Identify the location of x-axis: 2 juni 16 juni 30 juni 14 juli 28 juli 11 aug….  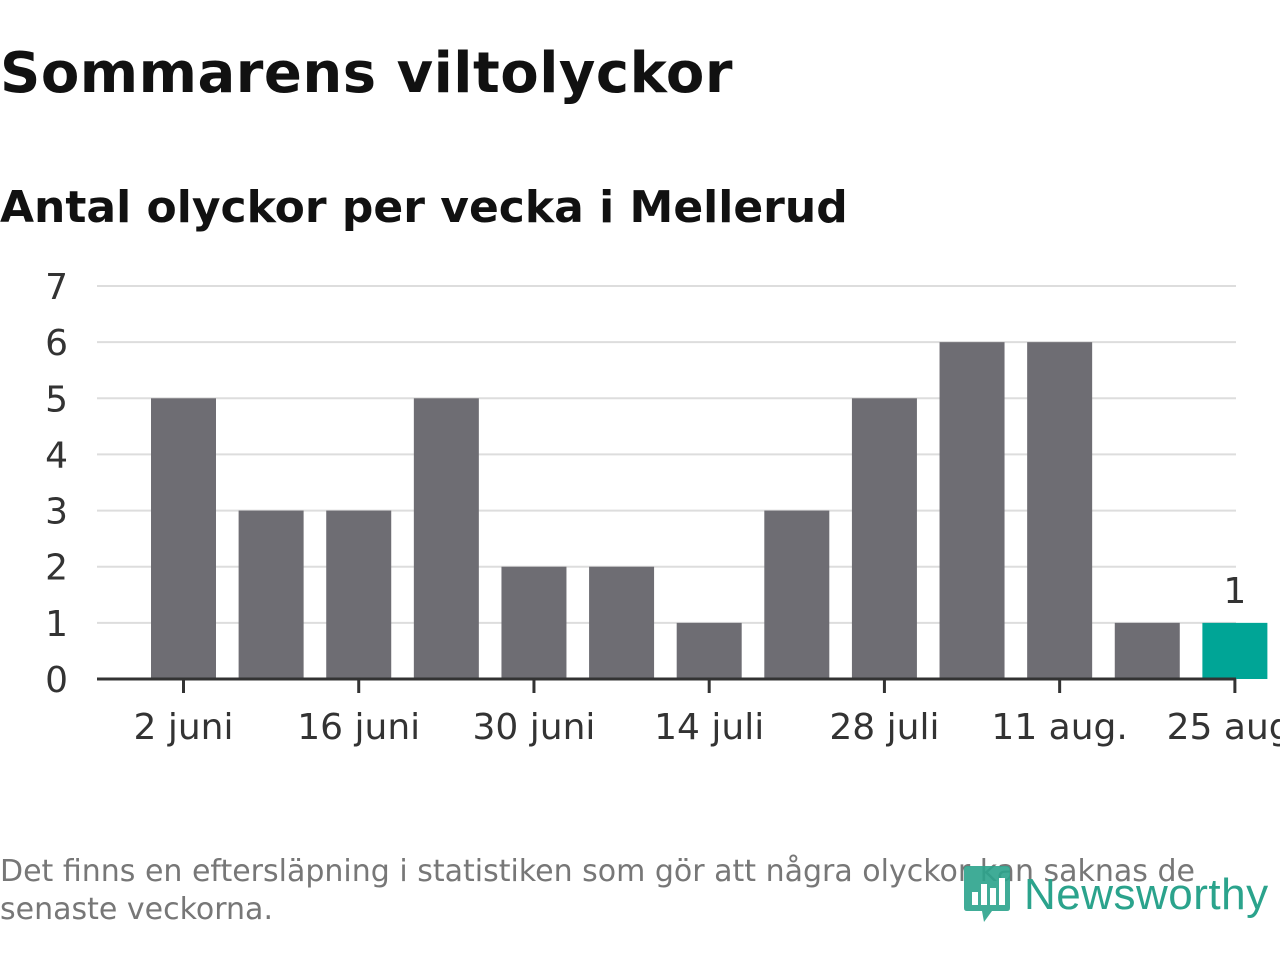
(688, 712).